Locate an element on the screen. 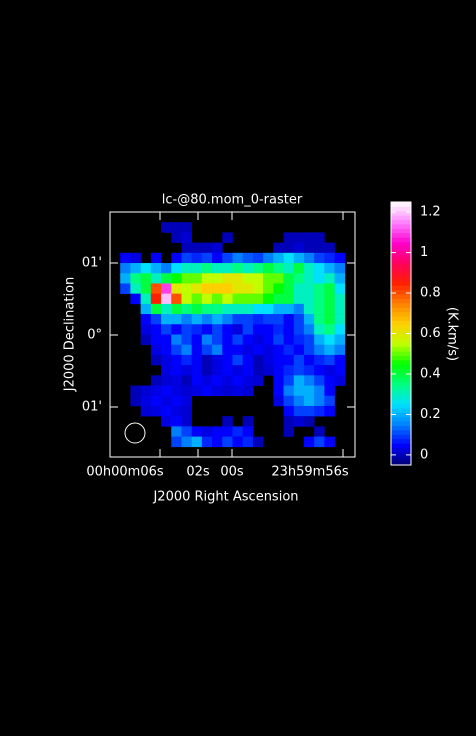  x-axis-label: J2000 Right Ascension is located at coordinates (225, 497).